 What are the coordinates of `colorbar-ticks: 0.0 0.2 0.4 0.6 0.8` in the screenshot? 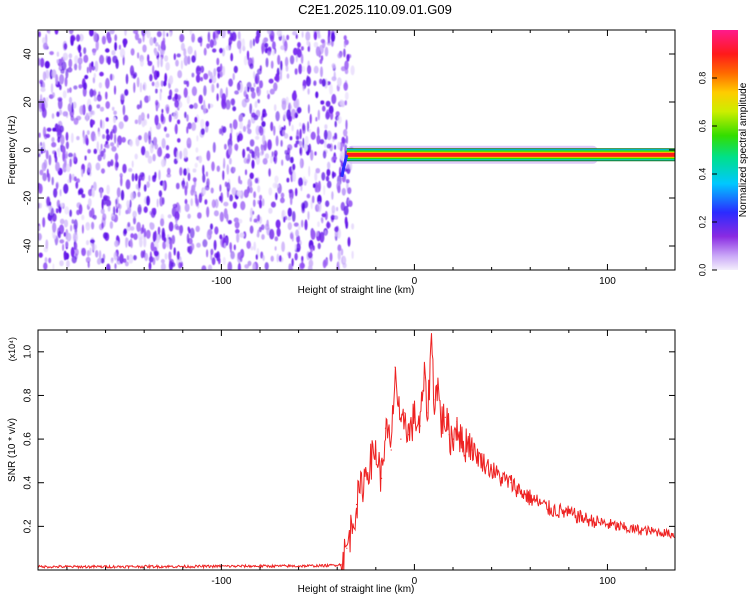 It's located at (707, 174).